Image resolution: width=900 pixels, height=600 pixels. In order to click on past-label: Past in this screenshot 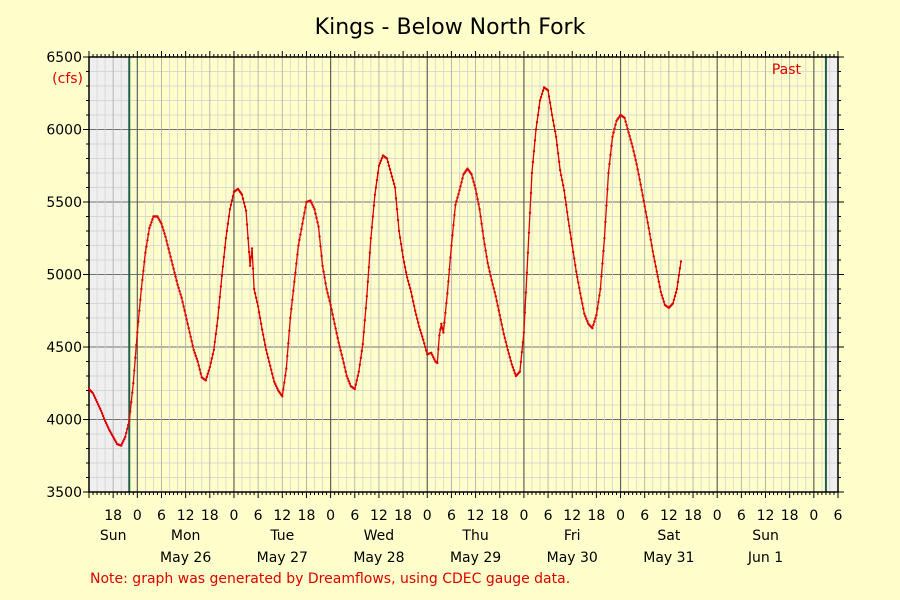, I will do `click(787, 70)`.